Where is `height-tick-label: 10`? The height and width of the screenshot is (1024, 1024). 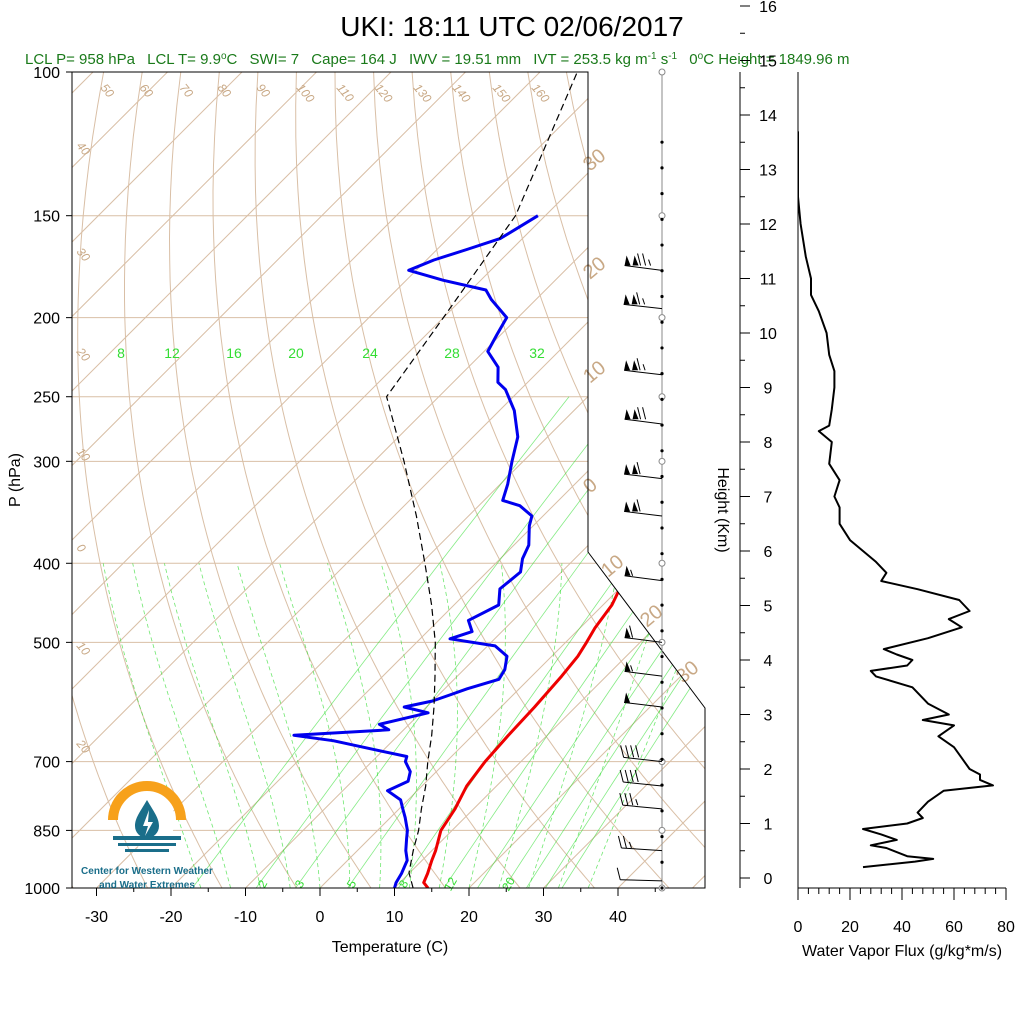
height-tick-label: 10 is located at coordinates (768, 334).